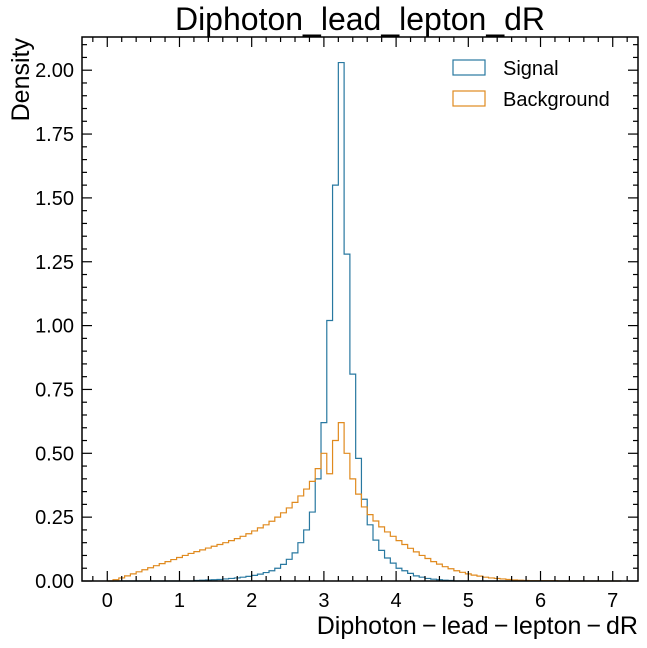 This screenshot has height=648, width=647. I want to click on x-tick-label: 7, so click(612, 601).